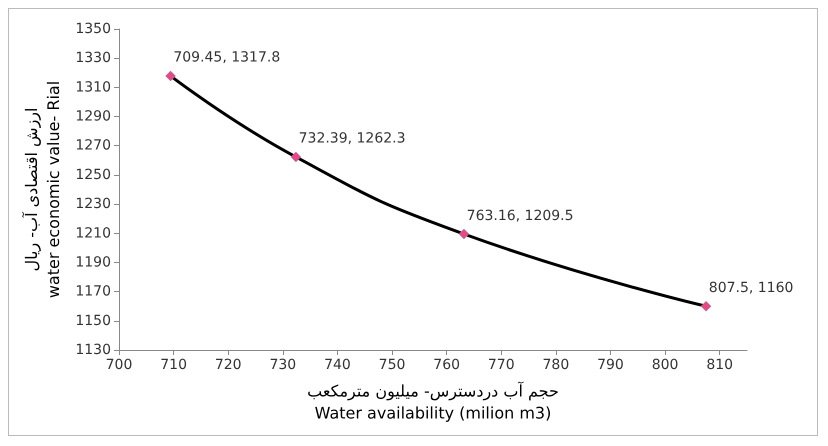 Image resolution: width=828 pixels, height=446 pixels. What do you see at coordinates (282, 365) in the screenshot?
I see `x-tick-label: 730` at bounding box center [282, 365].